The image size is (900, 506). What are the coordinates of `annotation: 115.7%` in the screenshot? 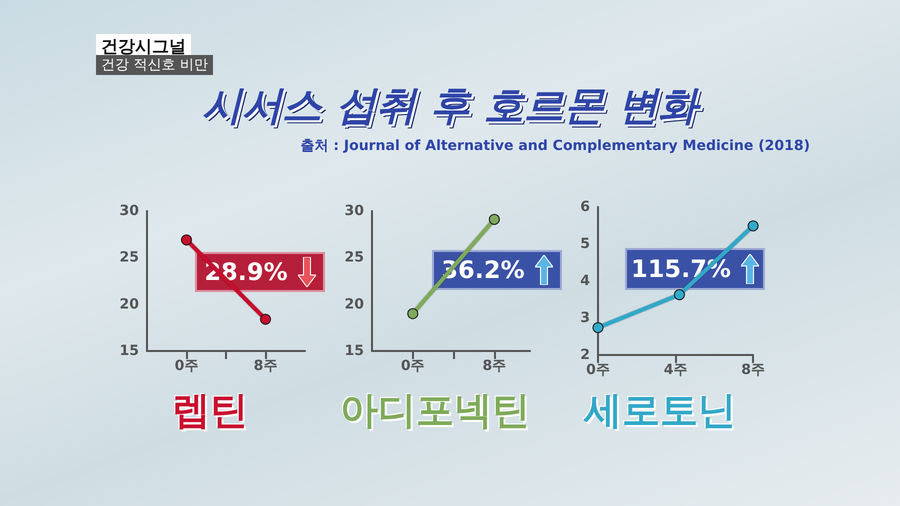 It's located at (681, 269).